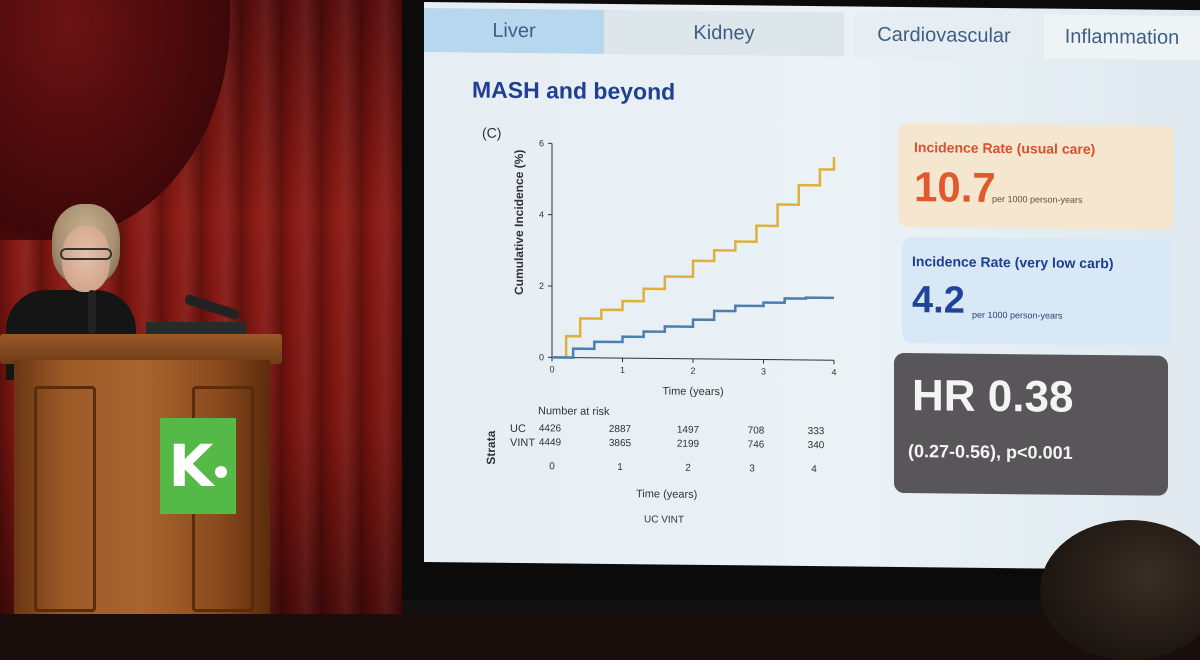  I want to click on strata-label: Strata, so click(491, 448).